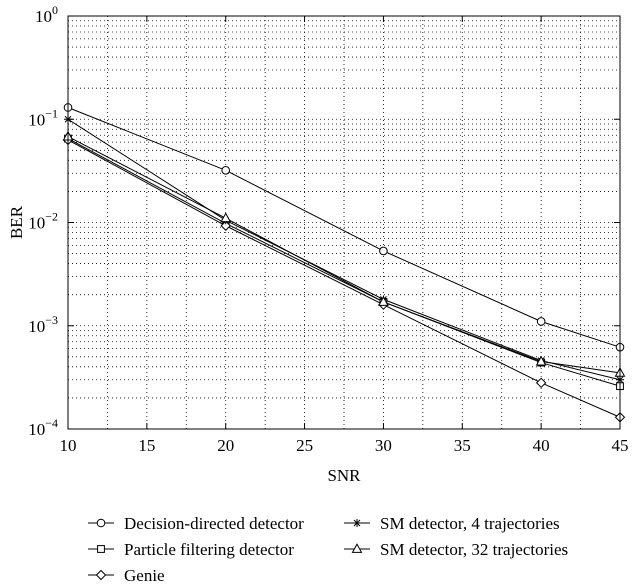  What do you see at coordinates (16, 222) in the screenshot?
I see `y-axis-label: BER` at bounding box center [16, 222].